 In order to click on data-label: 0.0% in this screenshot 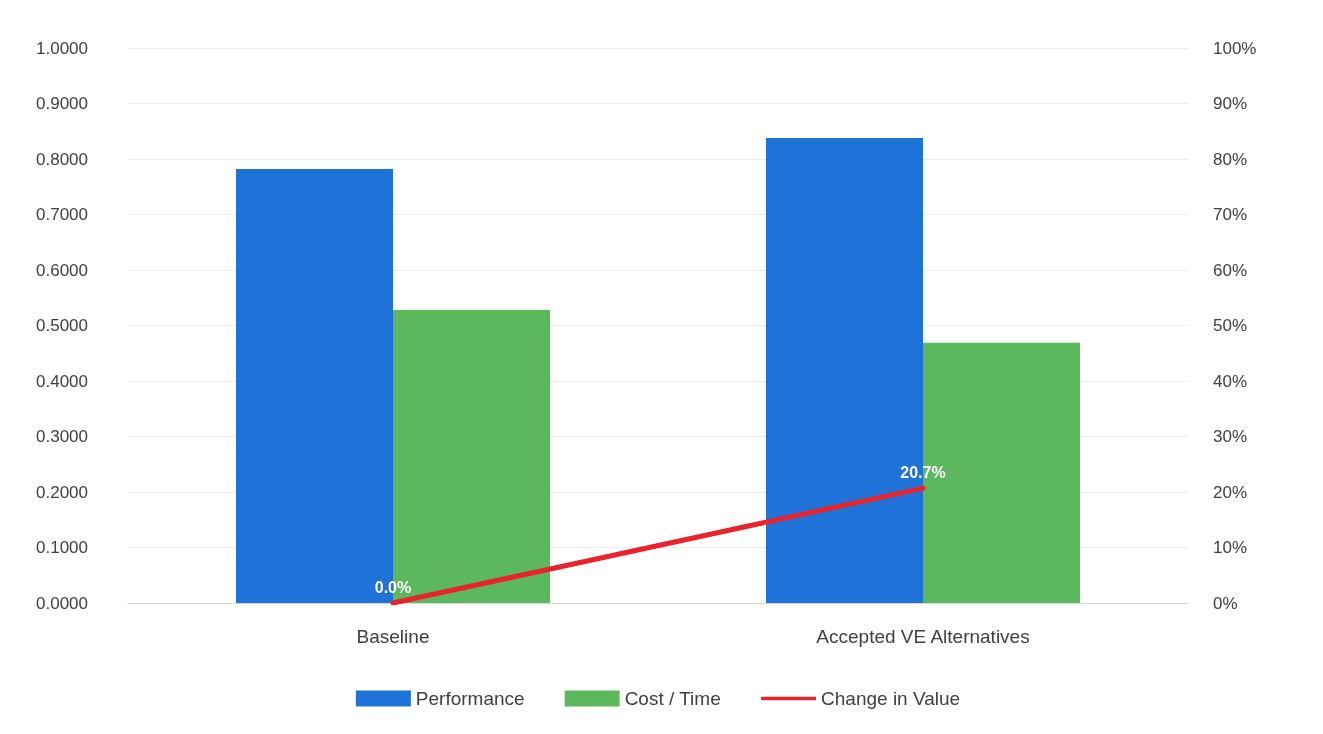, I will do `click(393, 587)`.